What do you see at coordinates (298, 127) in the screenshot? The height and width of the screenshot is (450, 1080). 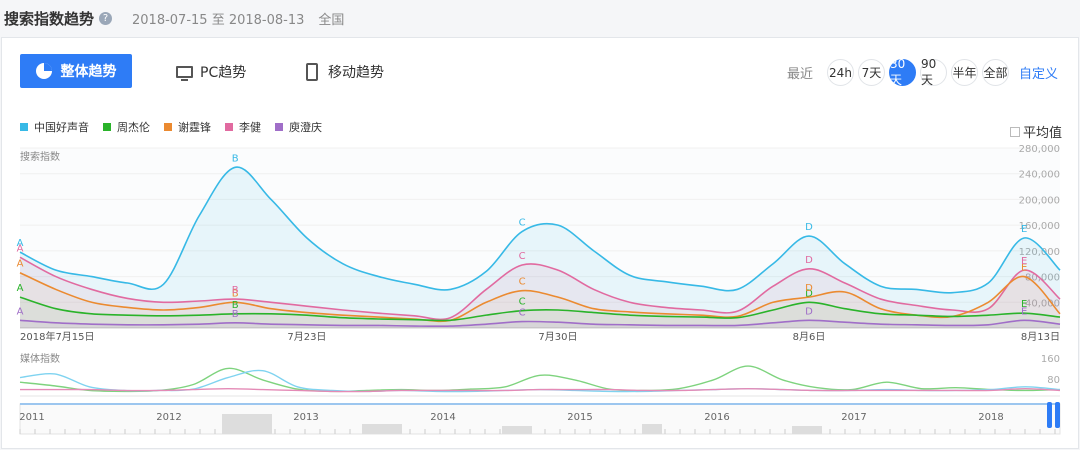 I see `legend-item: 庾澄庆` at bounding box center [298, 127].